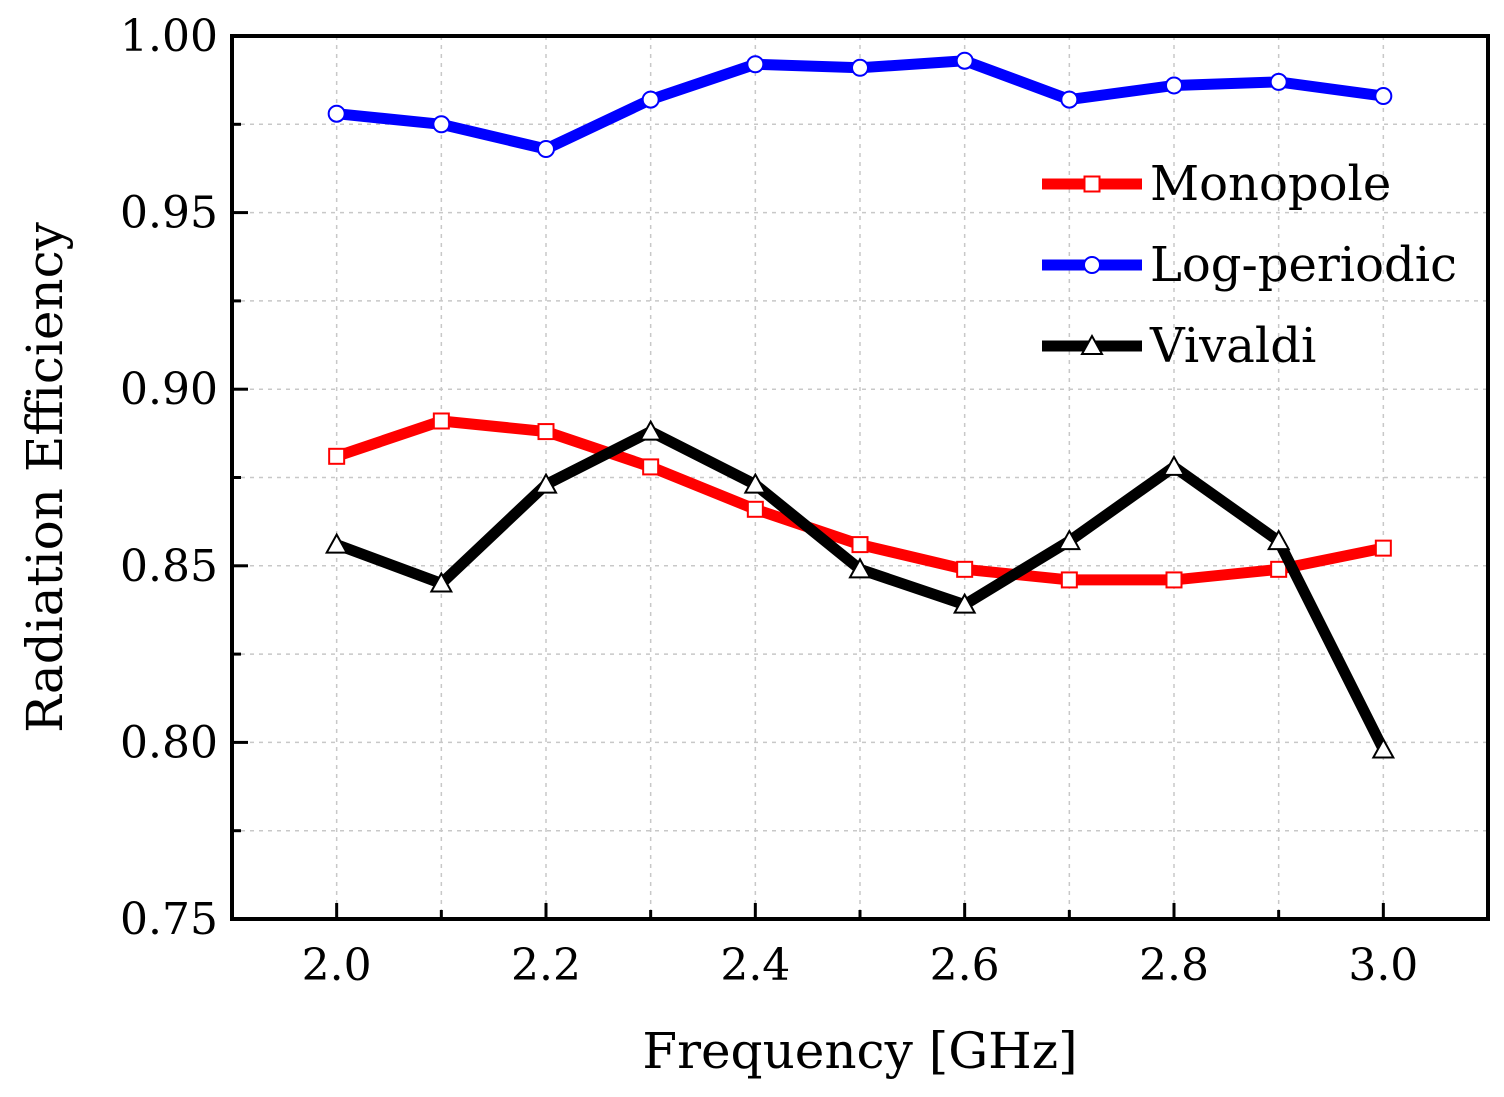 Image resolution: width=1504 pixels, height=1097 pixels. I want to click on legend-label-vivaldi: Vivaldi, so click(1232, 346).